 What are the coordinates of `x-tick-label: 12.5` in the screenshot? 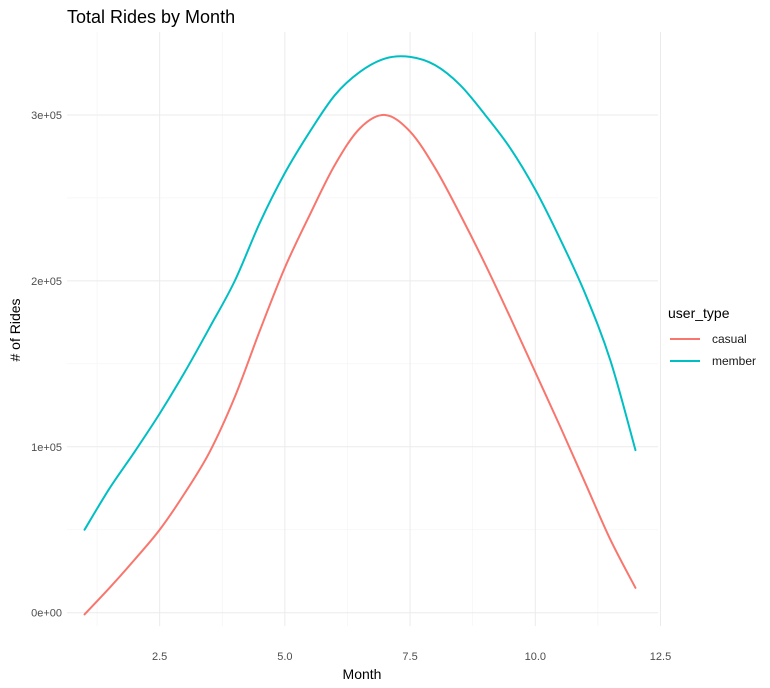 It's located at (660, 657).